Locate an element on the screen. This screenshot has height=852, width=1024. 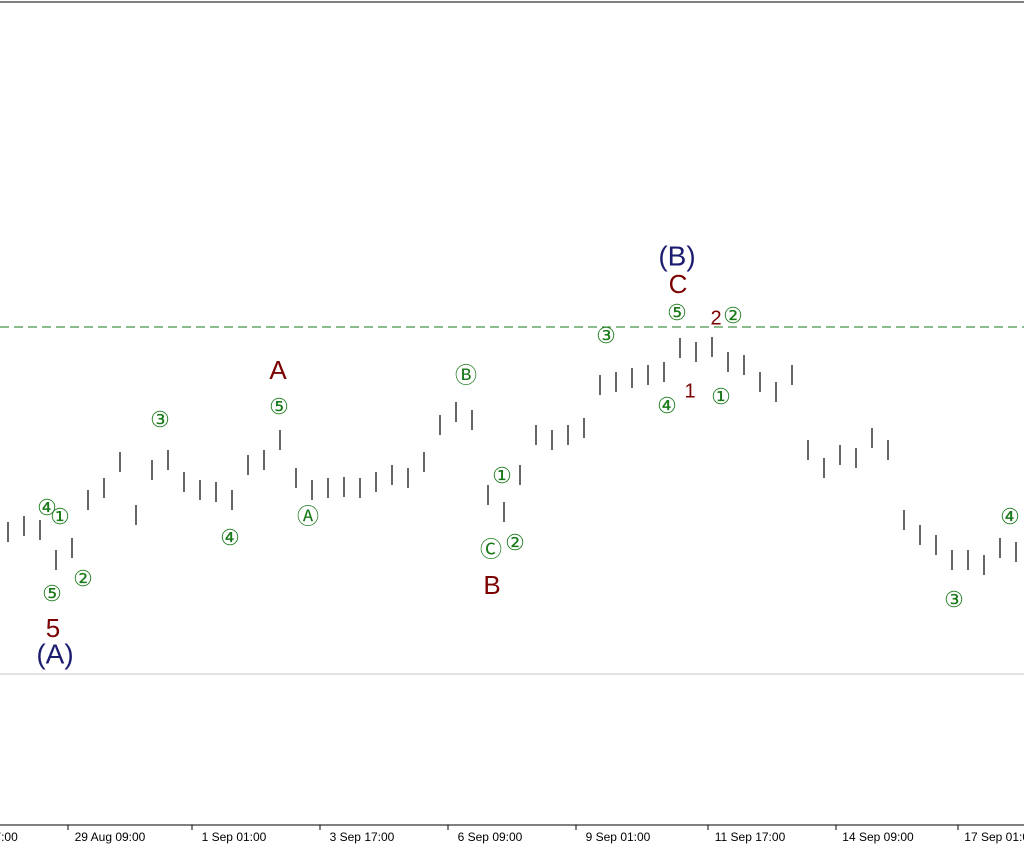
wave-label: 2 is located at coordinates (715, 318).